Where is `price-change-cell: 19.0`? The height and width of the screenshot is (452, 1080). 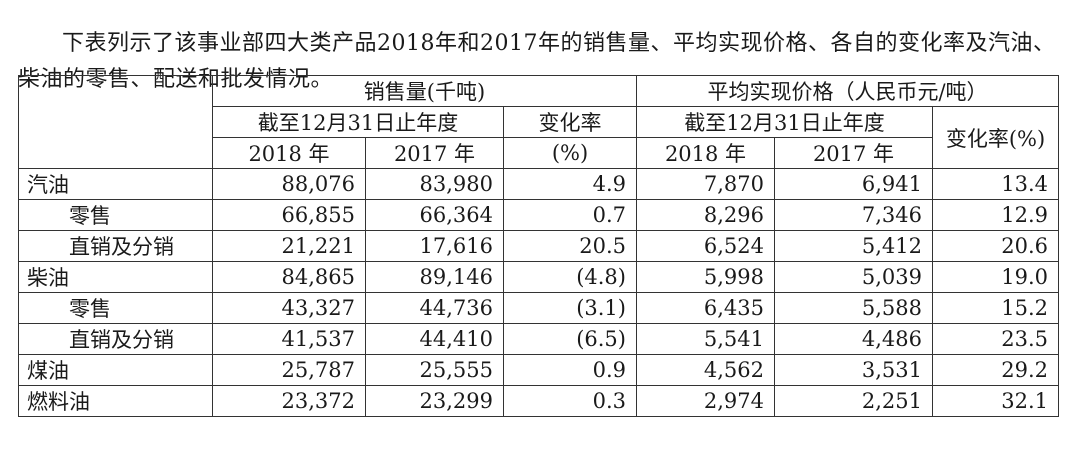 price-change-cell: 19.0 is located at coordinates (995, 277).